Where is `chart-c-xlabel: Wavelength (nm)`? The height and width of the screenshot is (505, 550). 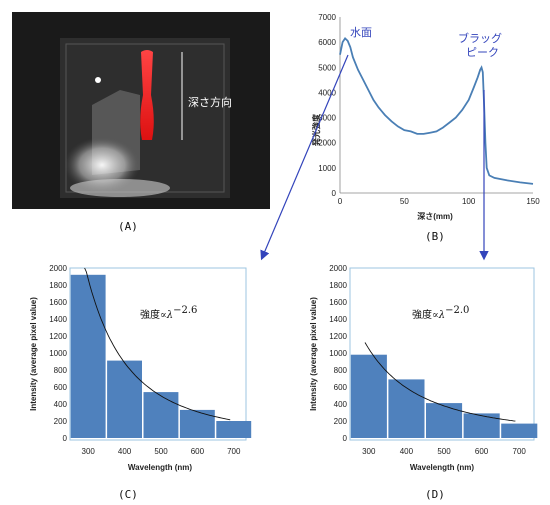 chart-c-xlabel: Wavelength (nm) is located at coordinates (160, 467).